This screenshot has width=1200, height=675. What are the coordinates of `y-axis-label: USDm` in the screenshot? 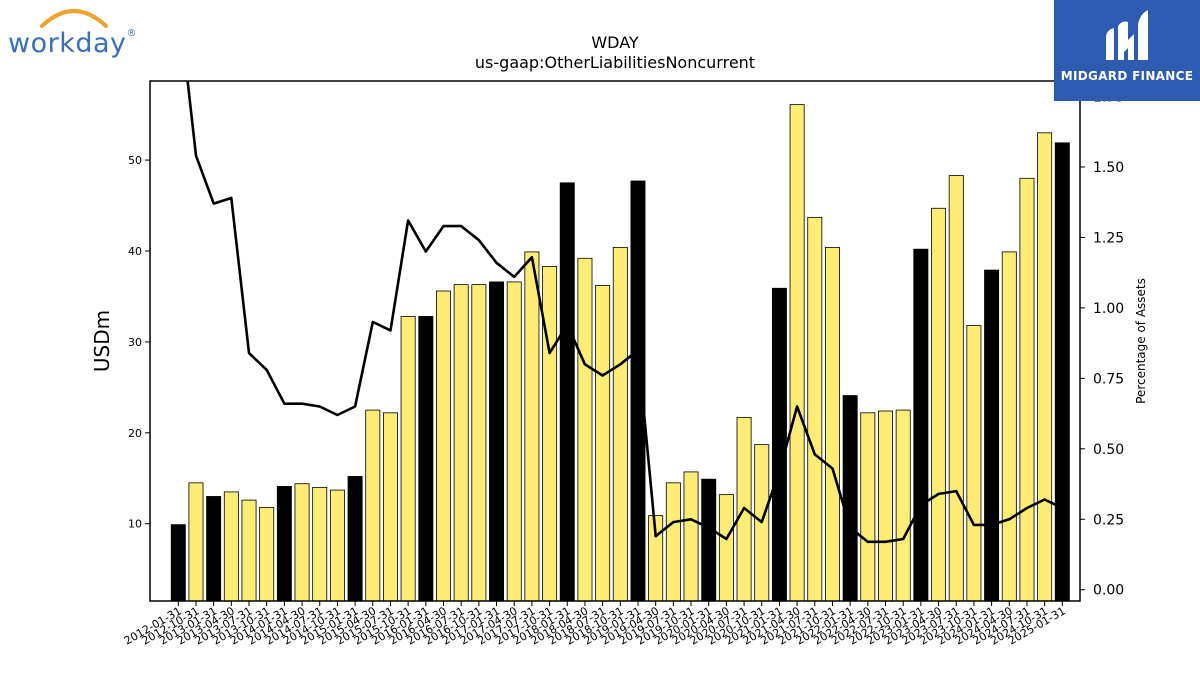 It's located at (102, 341).